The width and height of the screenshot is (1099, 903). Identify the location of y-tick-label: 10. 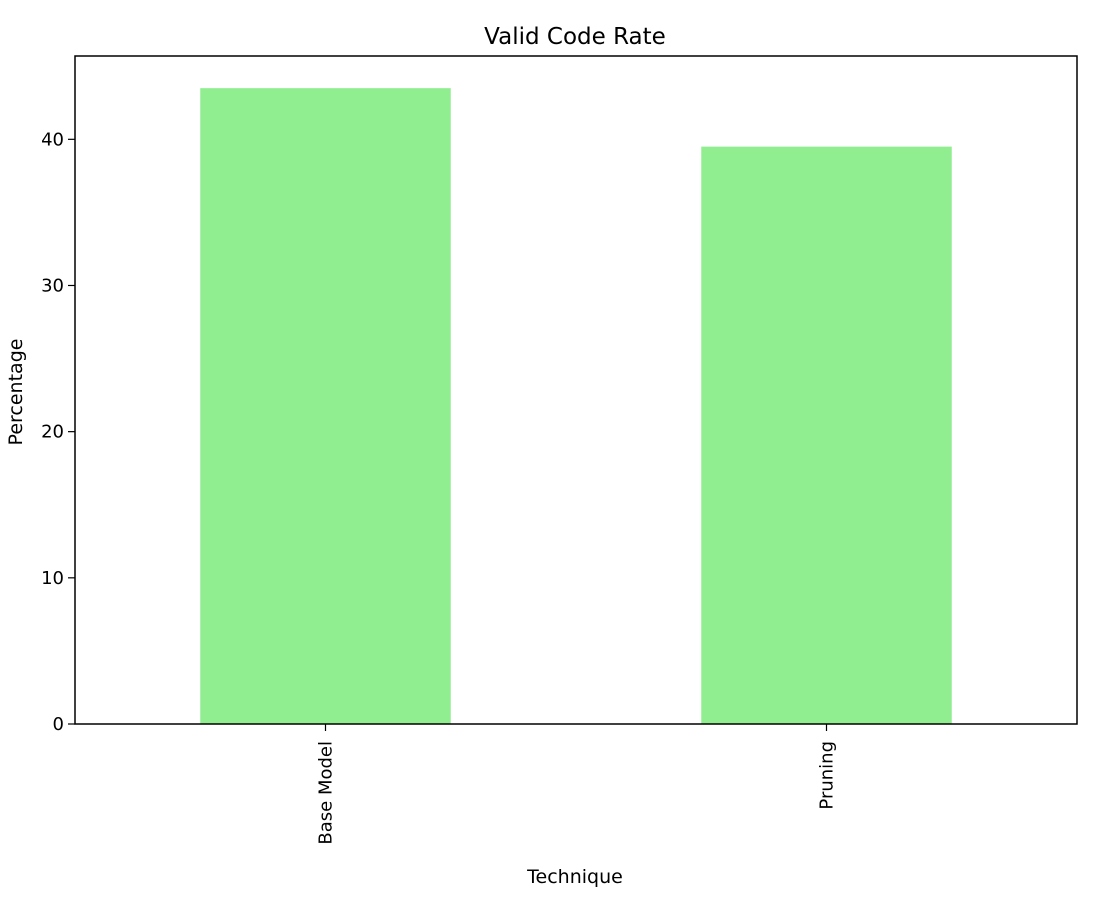
(52, 578).